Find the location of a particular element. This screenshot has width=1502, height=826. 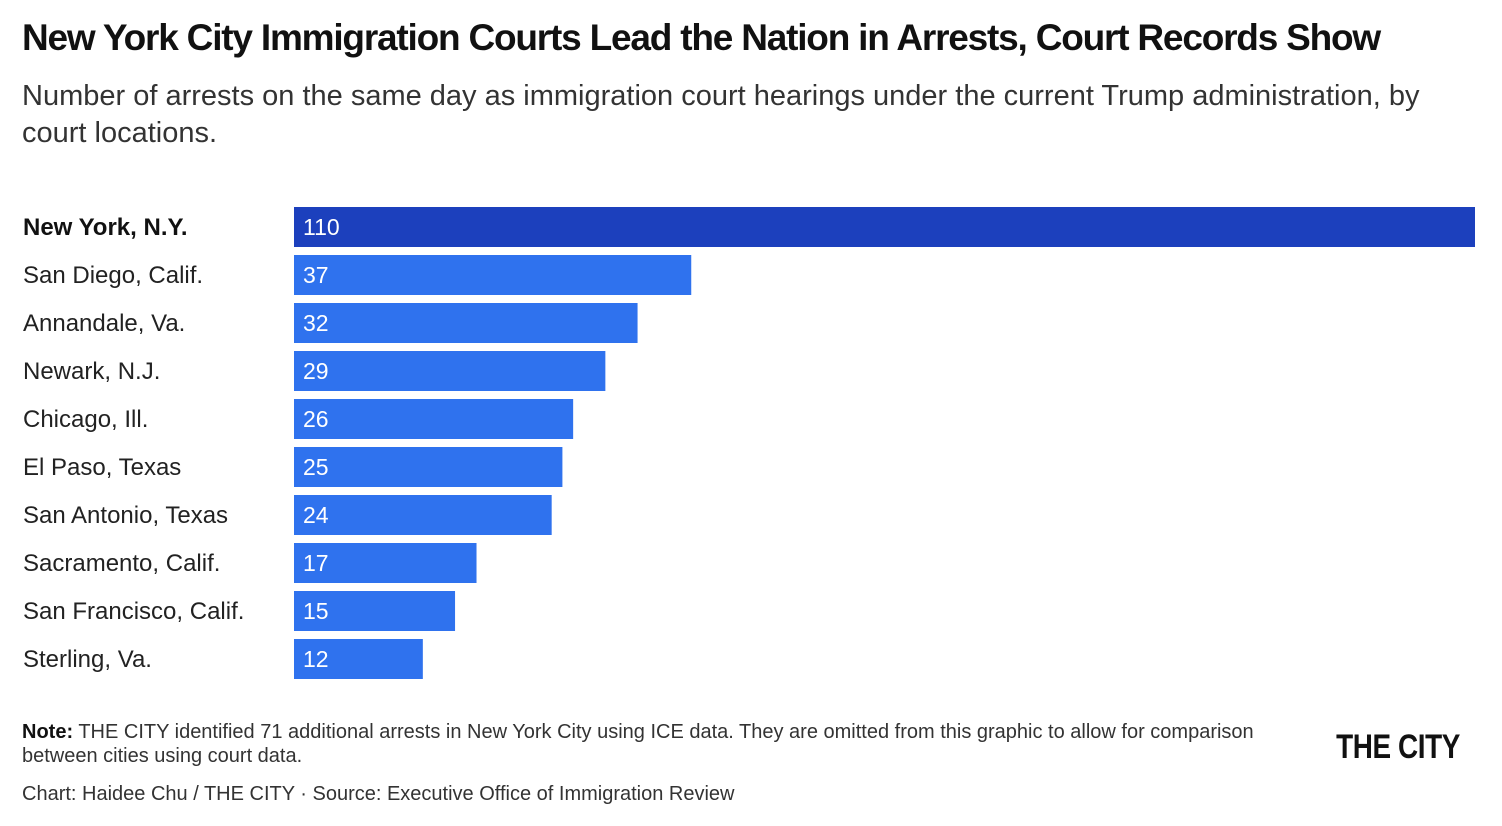

category-label-chicago-ill: Chicago, Ill. is located at coordinates (85, 419).